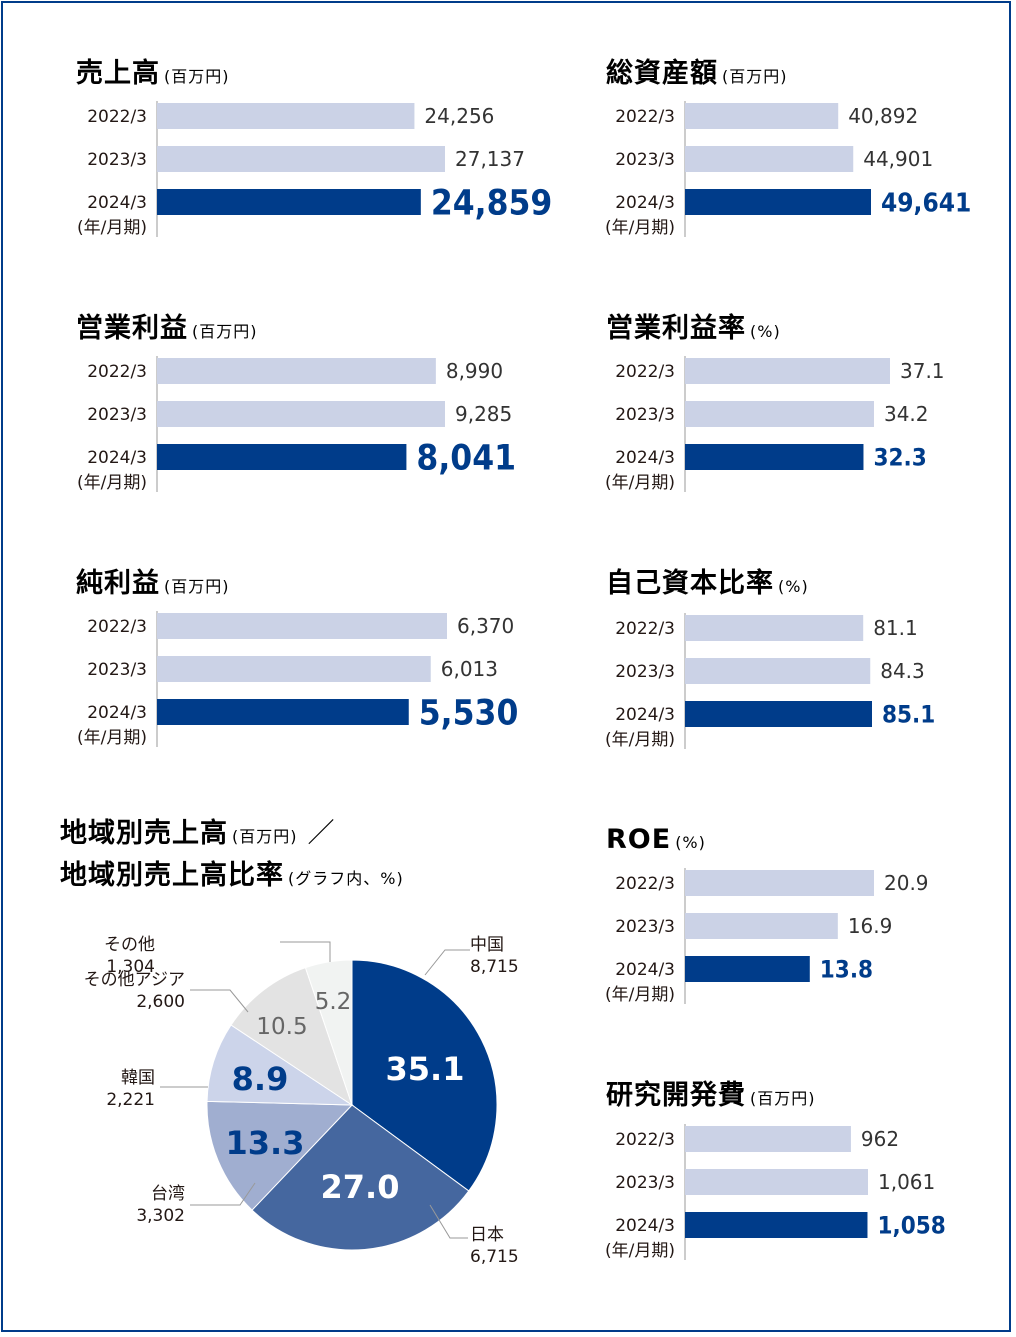  I want to click on chart-title: ROE (%), so click(656, 839).